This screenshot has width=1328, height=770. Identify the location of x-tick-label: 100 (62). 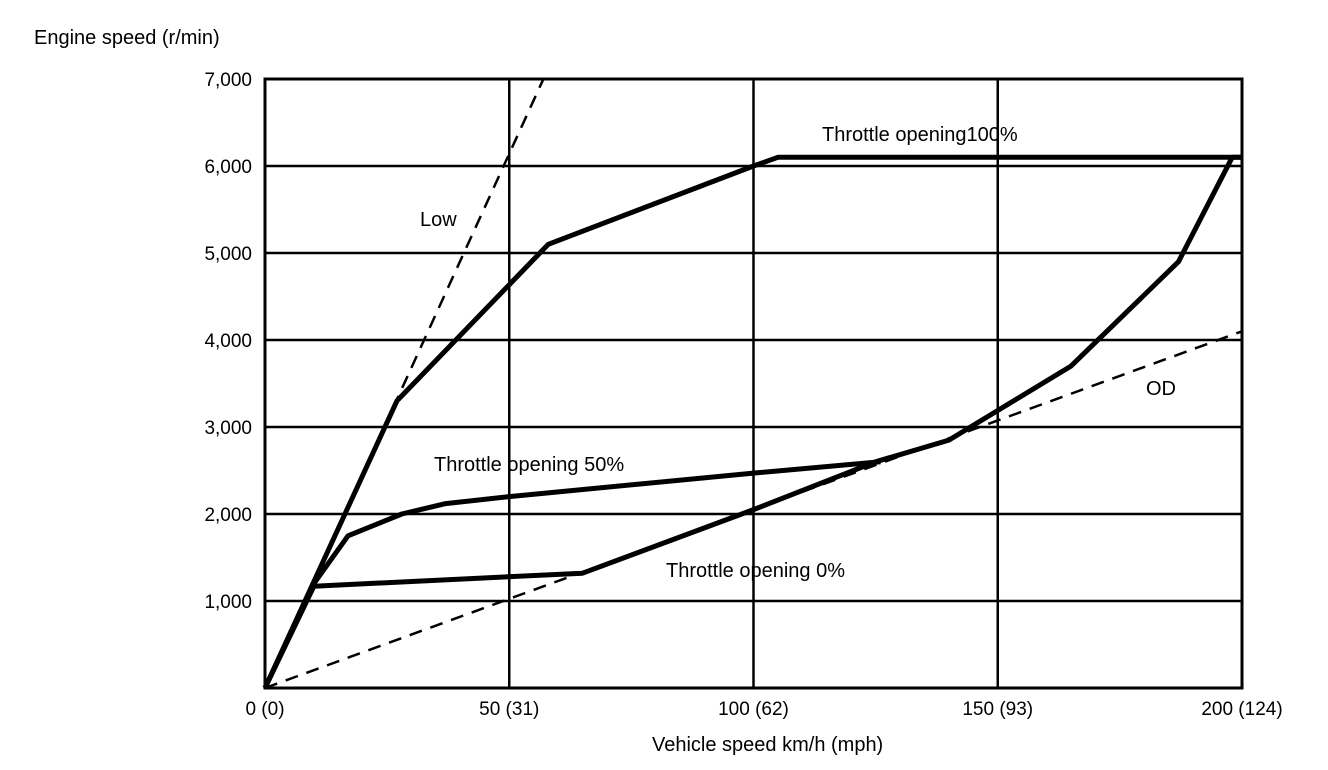
(753, 709).